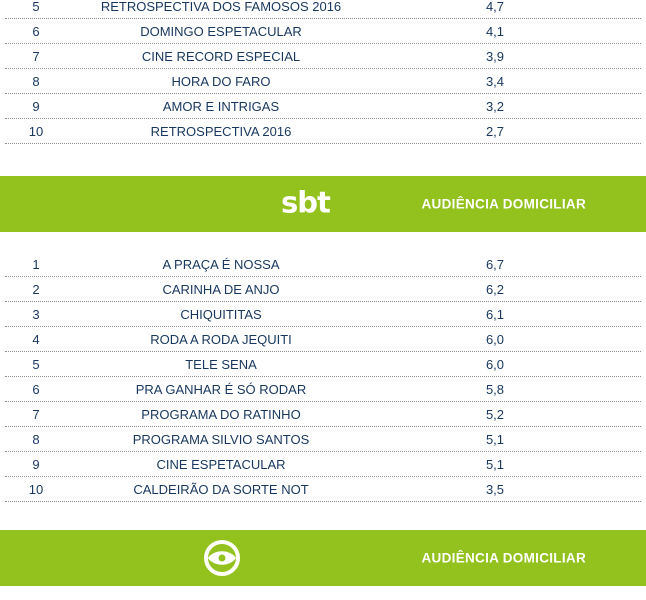  Describe the element at coordinates (323, 31) in the screenshot. I see `table-row: 6 DOMINGO ESPETACULAR 4,1` at that location.